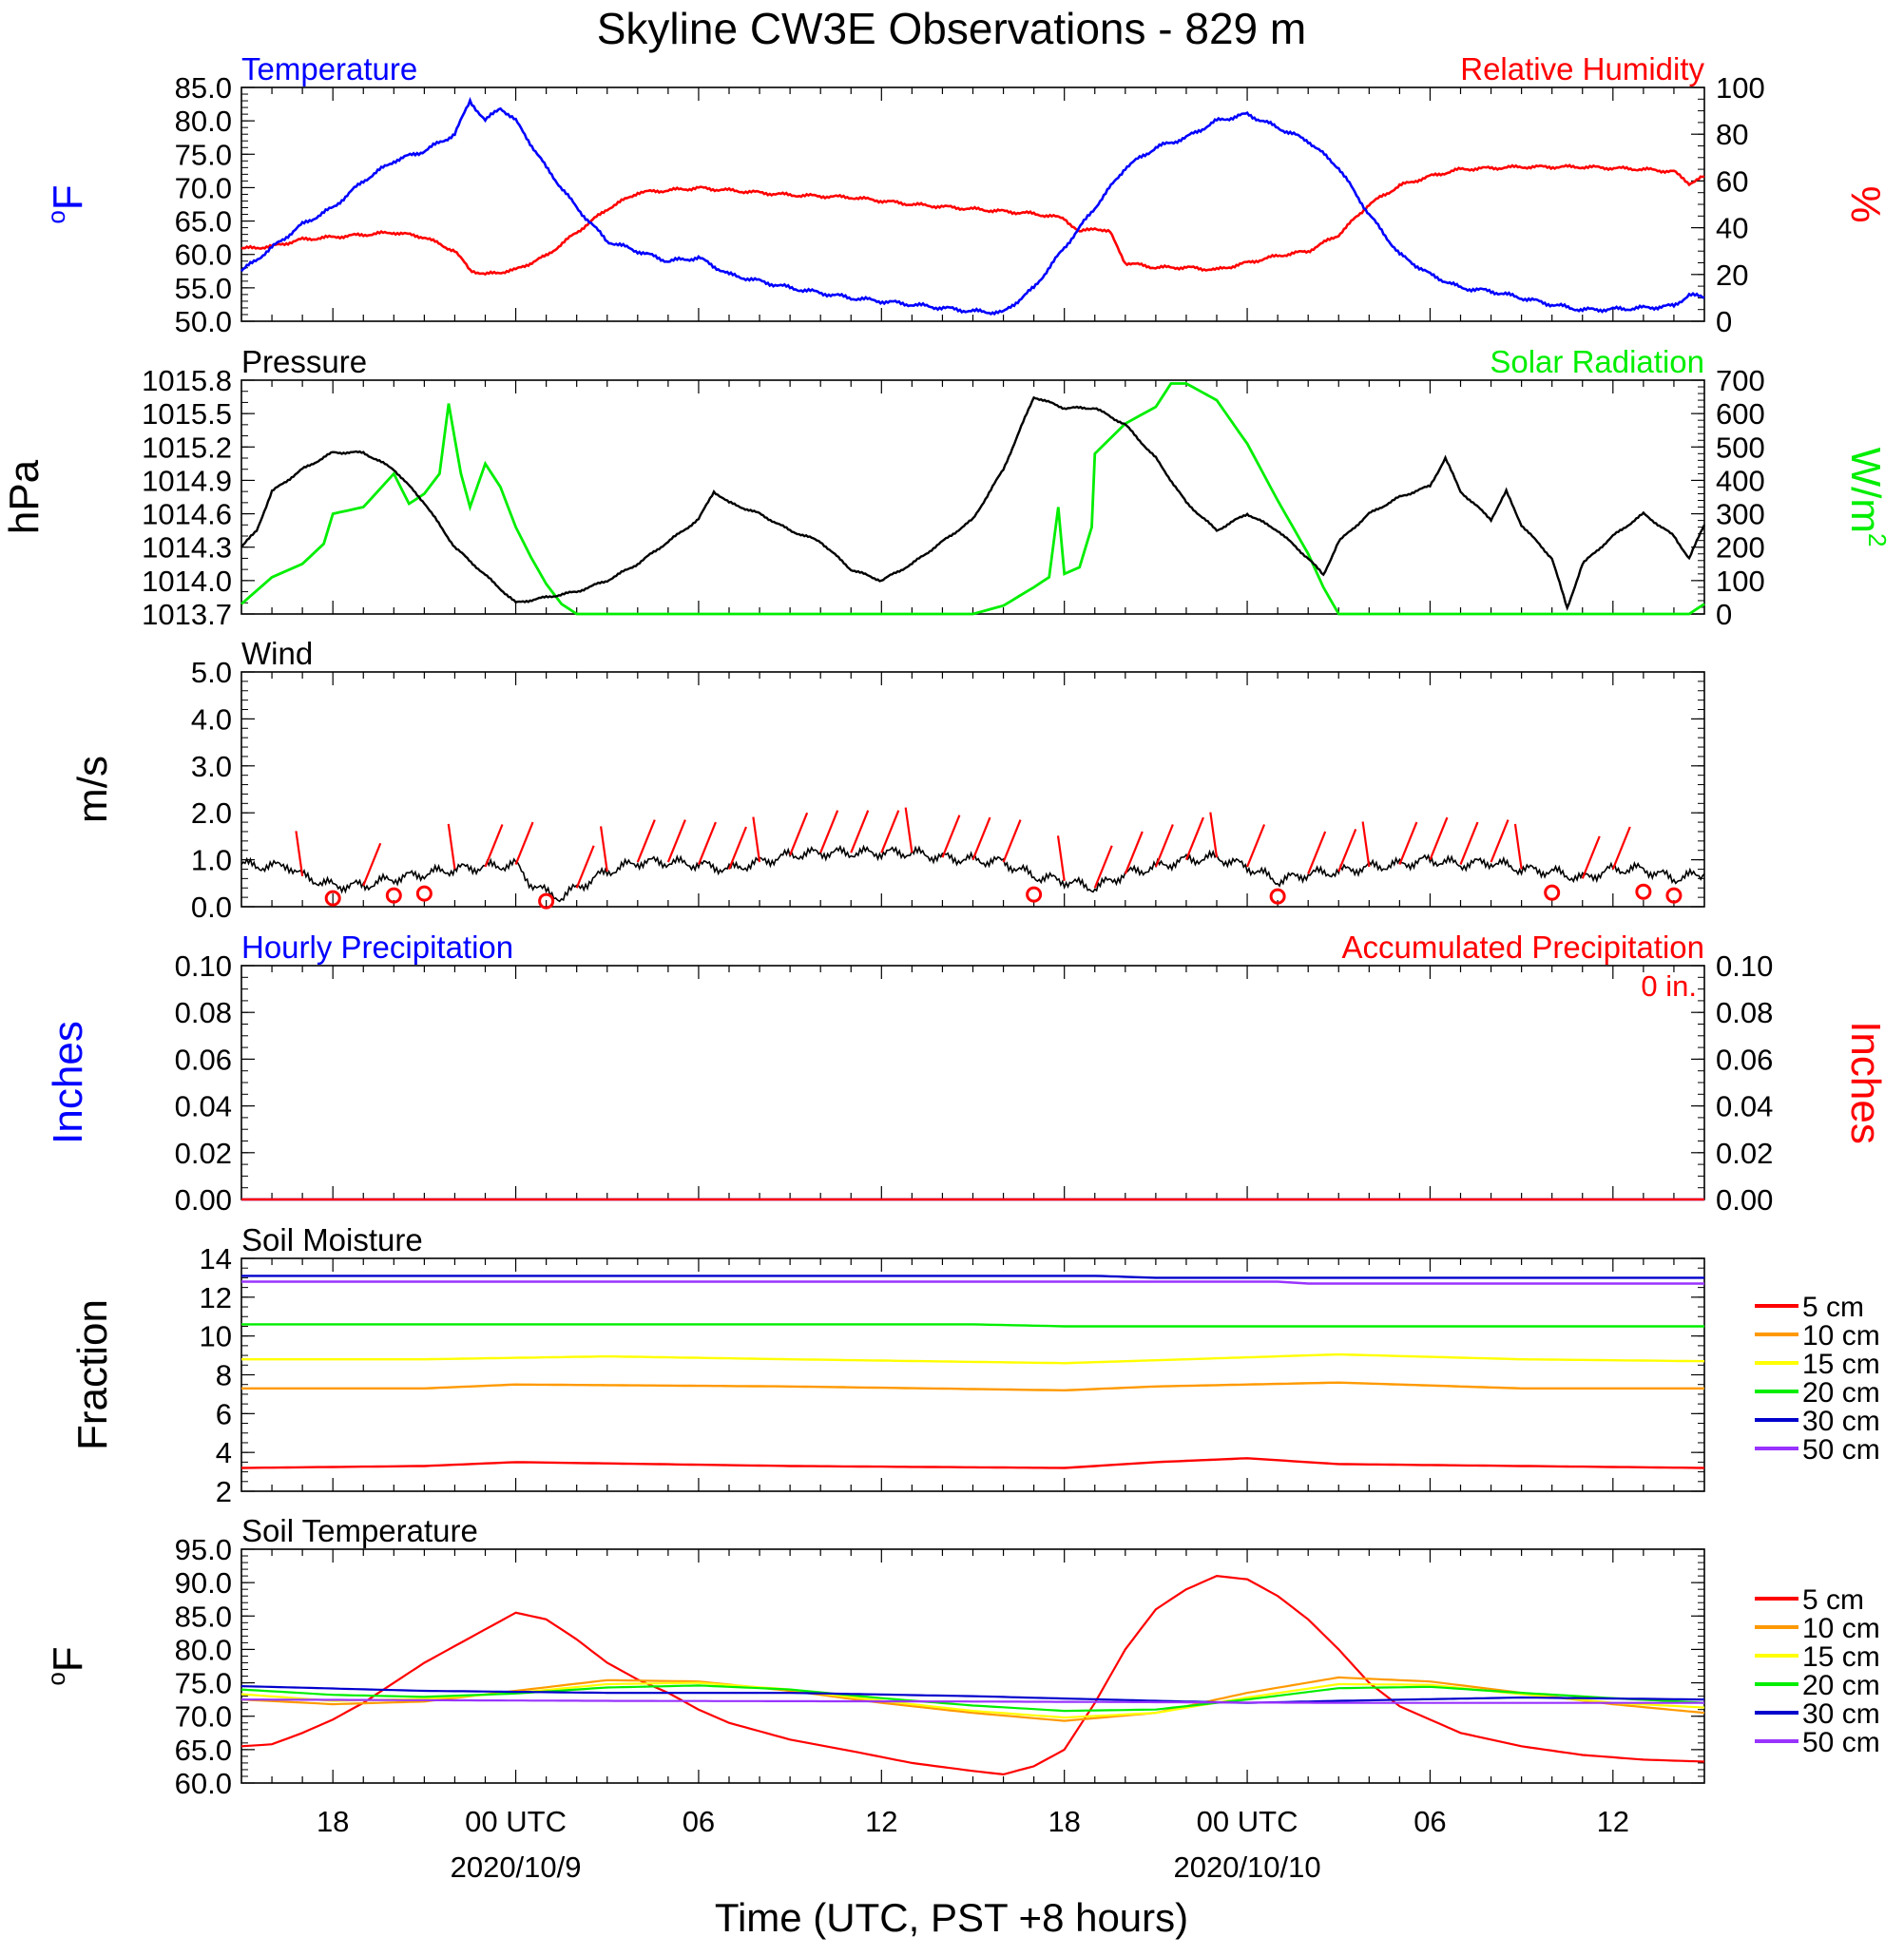  Describe the element at coordinates (1740, 447) in the screenshot. I see `y2-tick-label: 500` at that location.